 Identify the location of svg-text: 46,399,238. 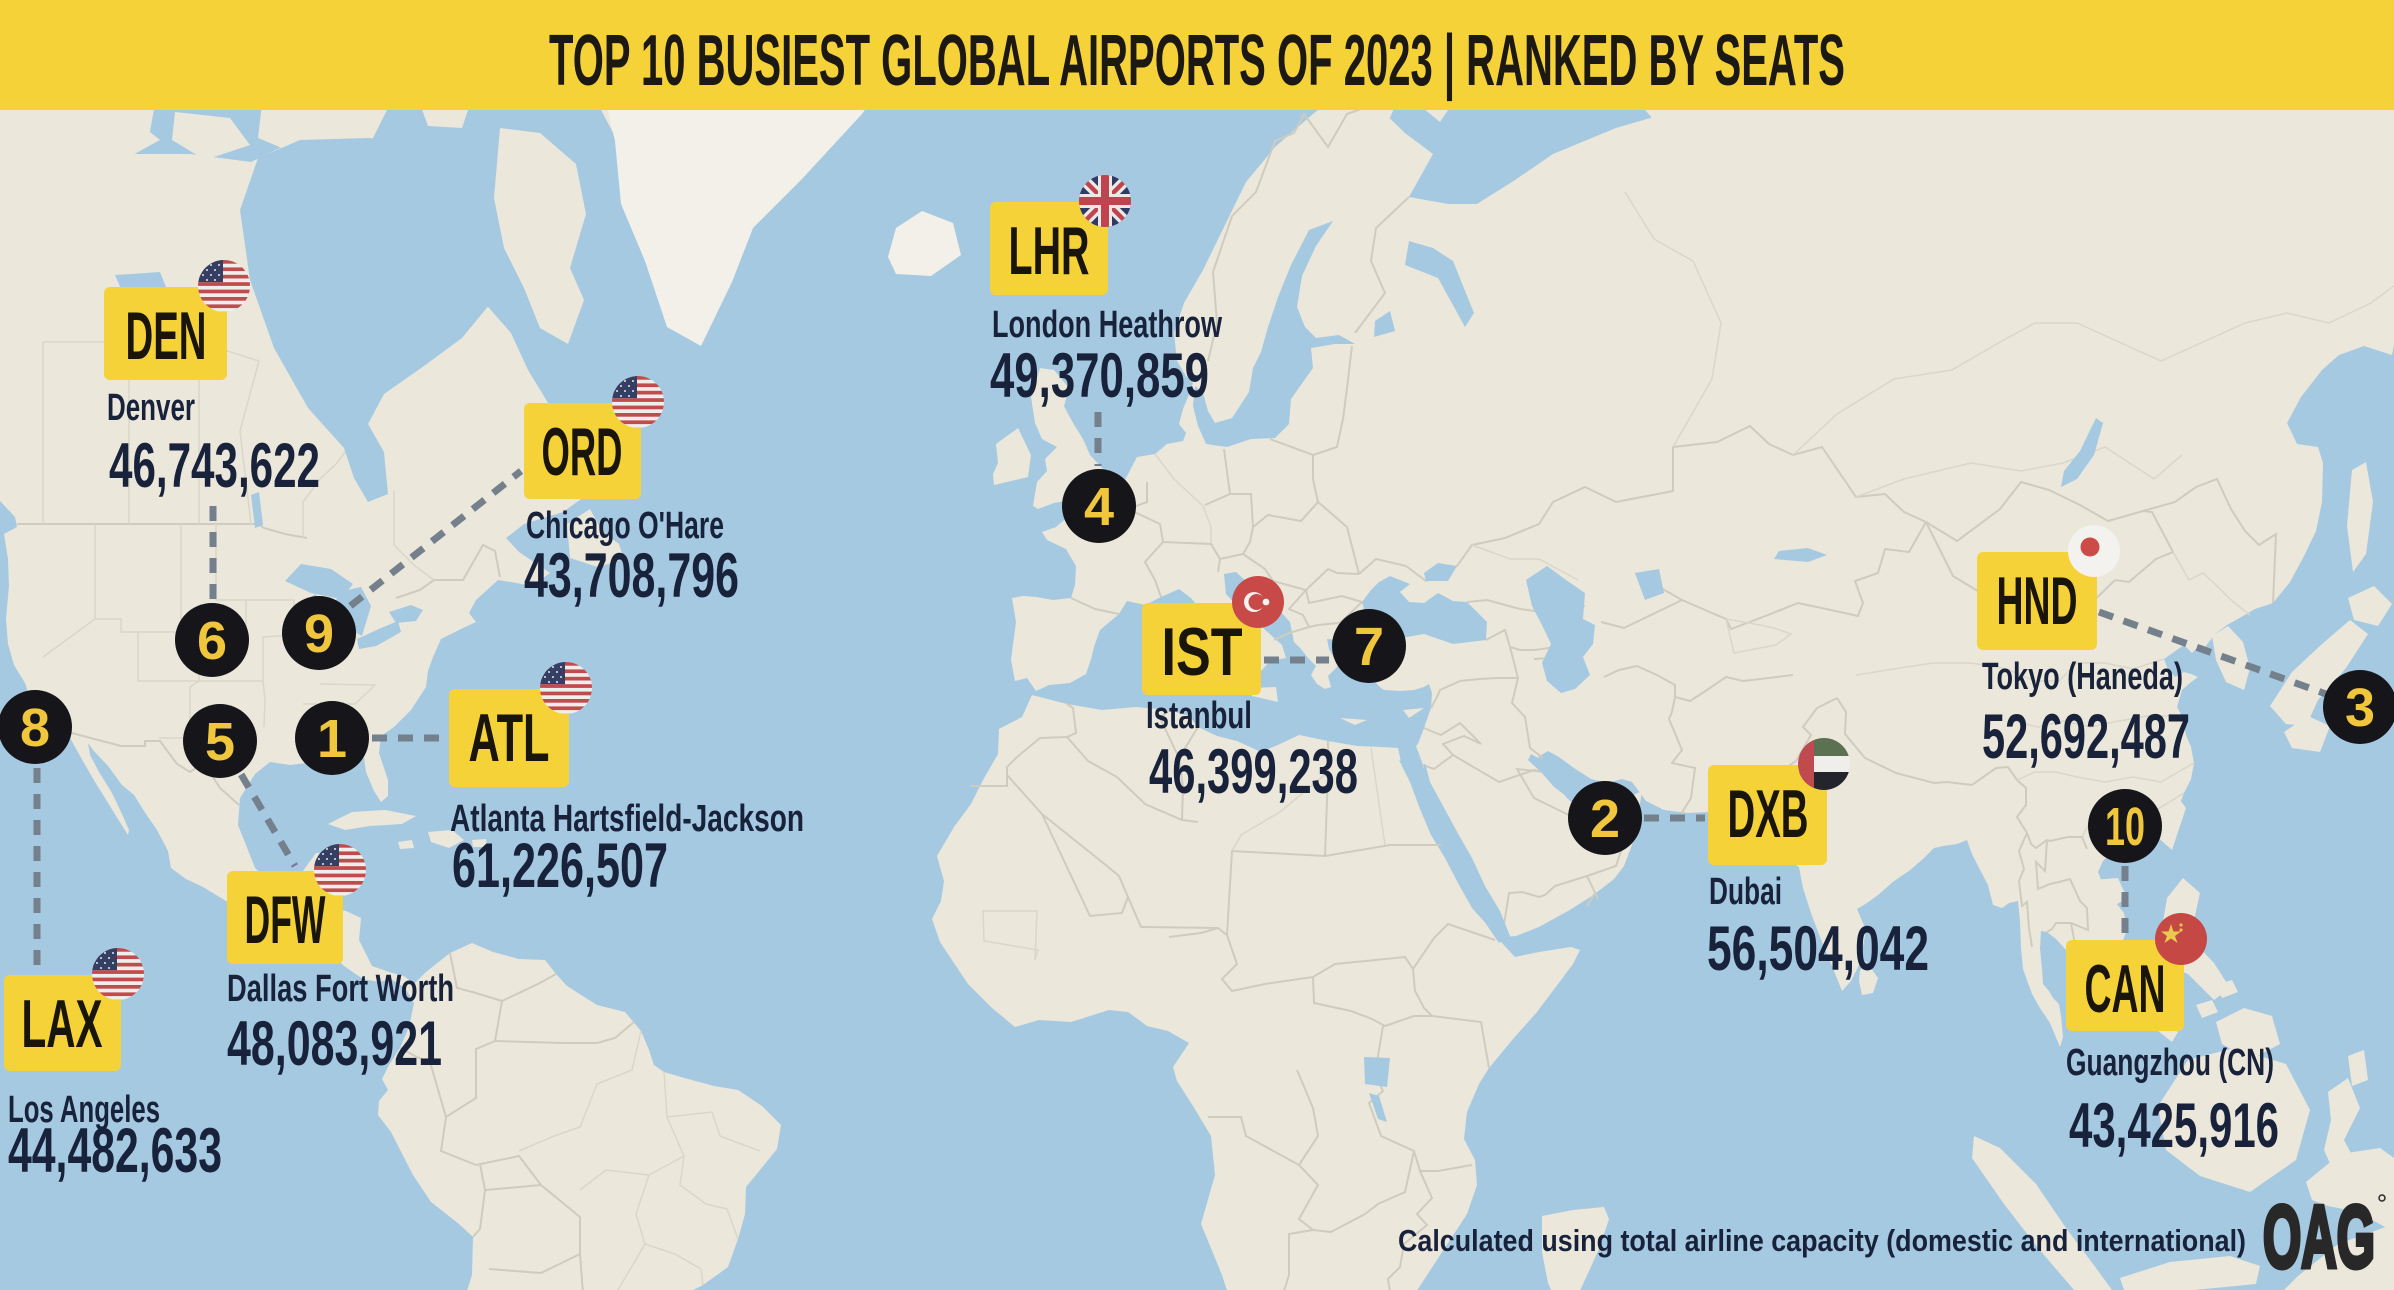
(1253, 772).